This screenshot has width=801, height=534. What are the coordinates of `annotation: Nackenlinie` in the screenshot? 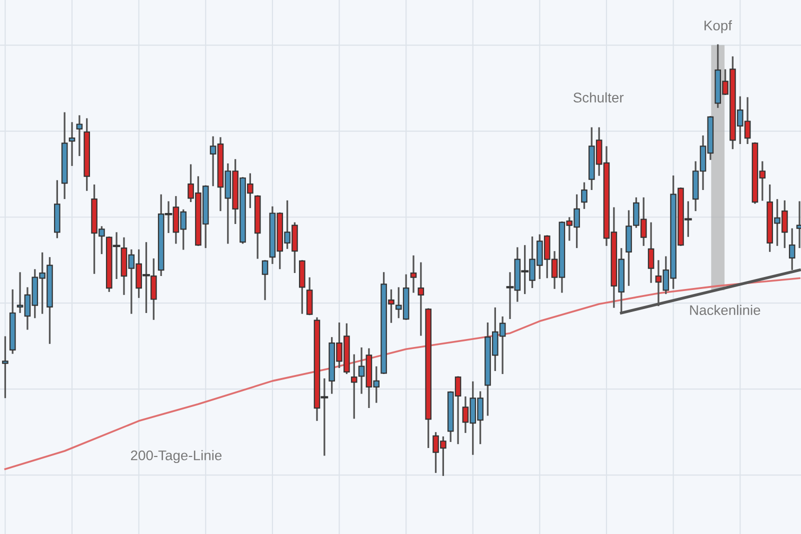 It's located at (725, 310).